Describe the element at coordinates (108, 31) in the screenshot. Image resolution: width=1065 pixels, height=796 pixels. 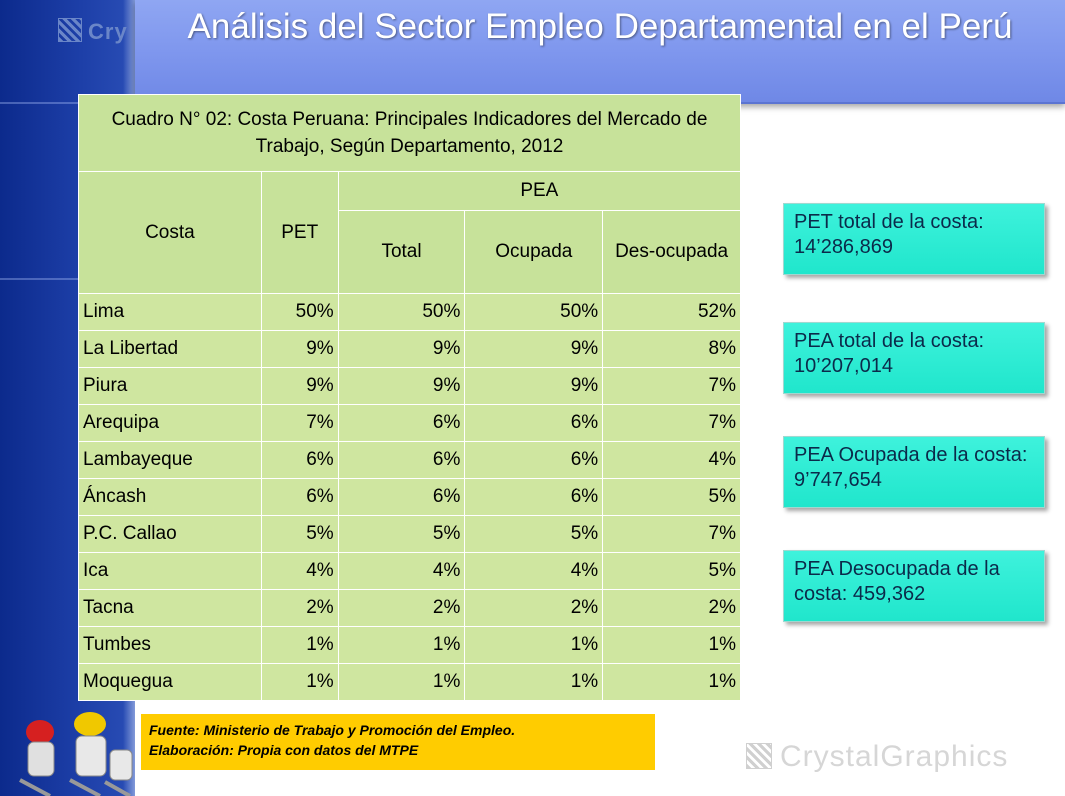
I see `logo-text: Cry` at that location.